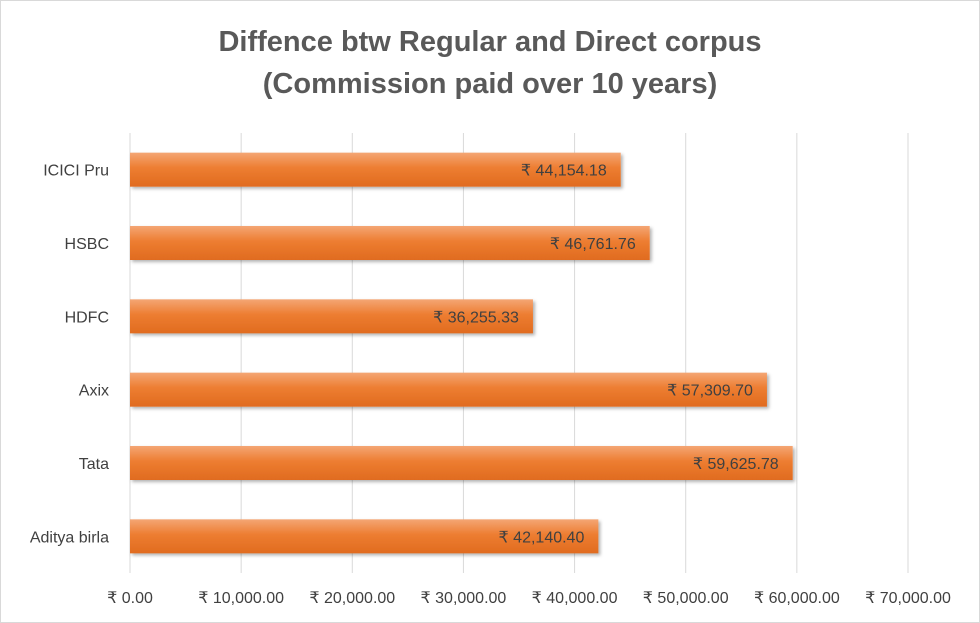 The width and height of the screenshot is (980, 623). What do you see at coordinates (464, 598) in the screenshot?
I see `x-tick-label: ₹ 30,000.00` at bounding box center [464, 598].